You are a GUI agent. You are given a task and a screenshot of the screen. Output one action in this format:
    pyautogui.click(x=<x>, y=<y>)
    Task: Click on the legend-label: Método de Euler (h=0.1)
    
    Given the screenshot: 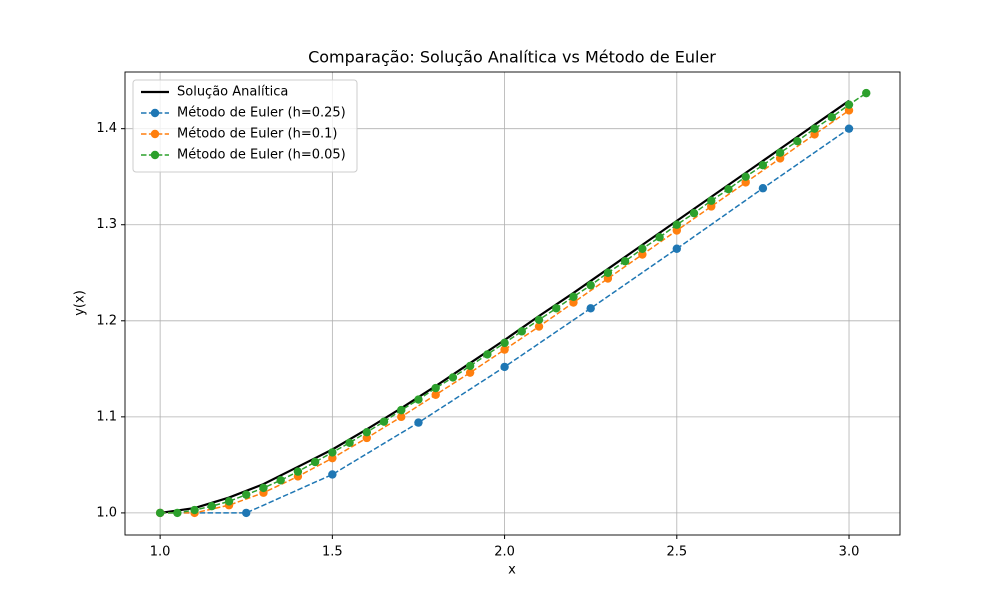 What is the action you would take?
    pyautogui.click(x=257, y=134)
    